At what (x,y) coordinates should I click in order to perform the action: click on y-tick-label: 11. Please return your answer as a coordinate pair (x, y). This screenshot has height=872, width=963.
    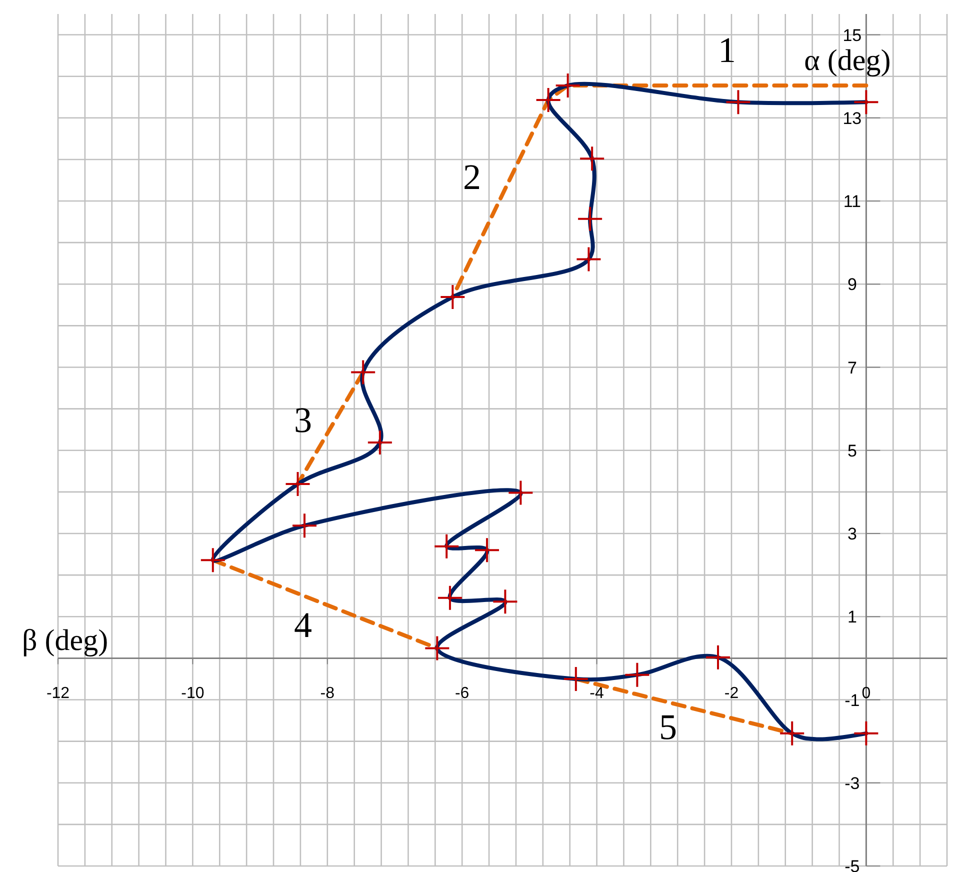
    Looking at the image, I should click on (852, 202).